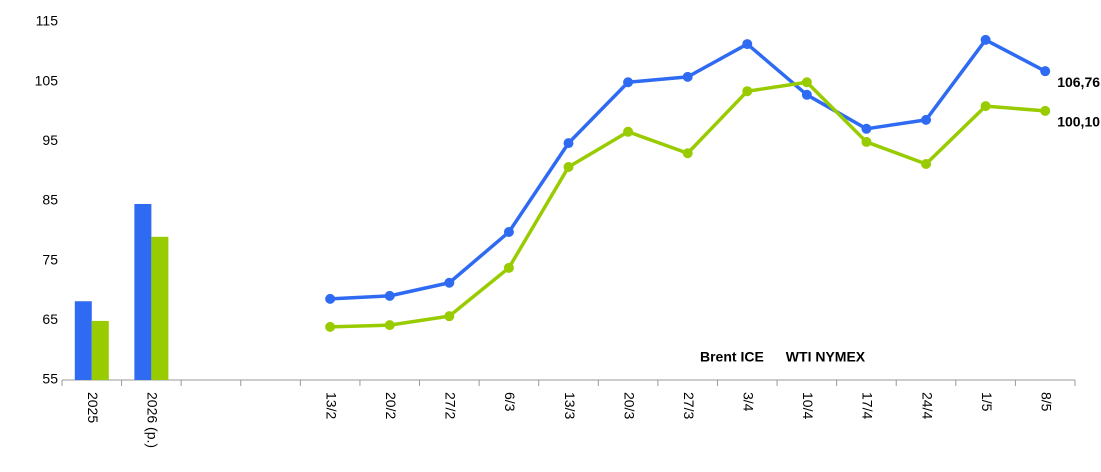 This screenshot has height=472, width=1101. I want to click on value-label: 106,76, so click(1078, 82).